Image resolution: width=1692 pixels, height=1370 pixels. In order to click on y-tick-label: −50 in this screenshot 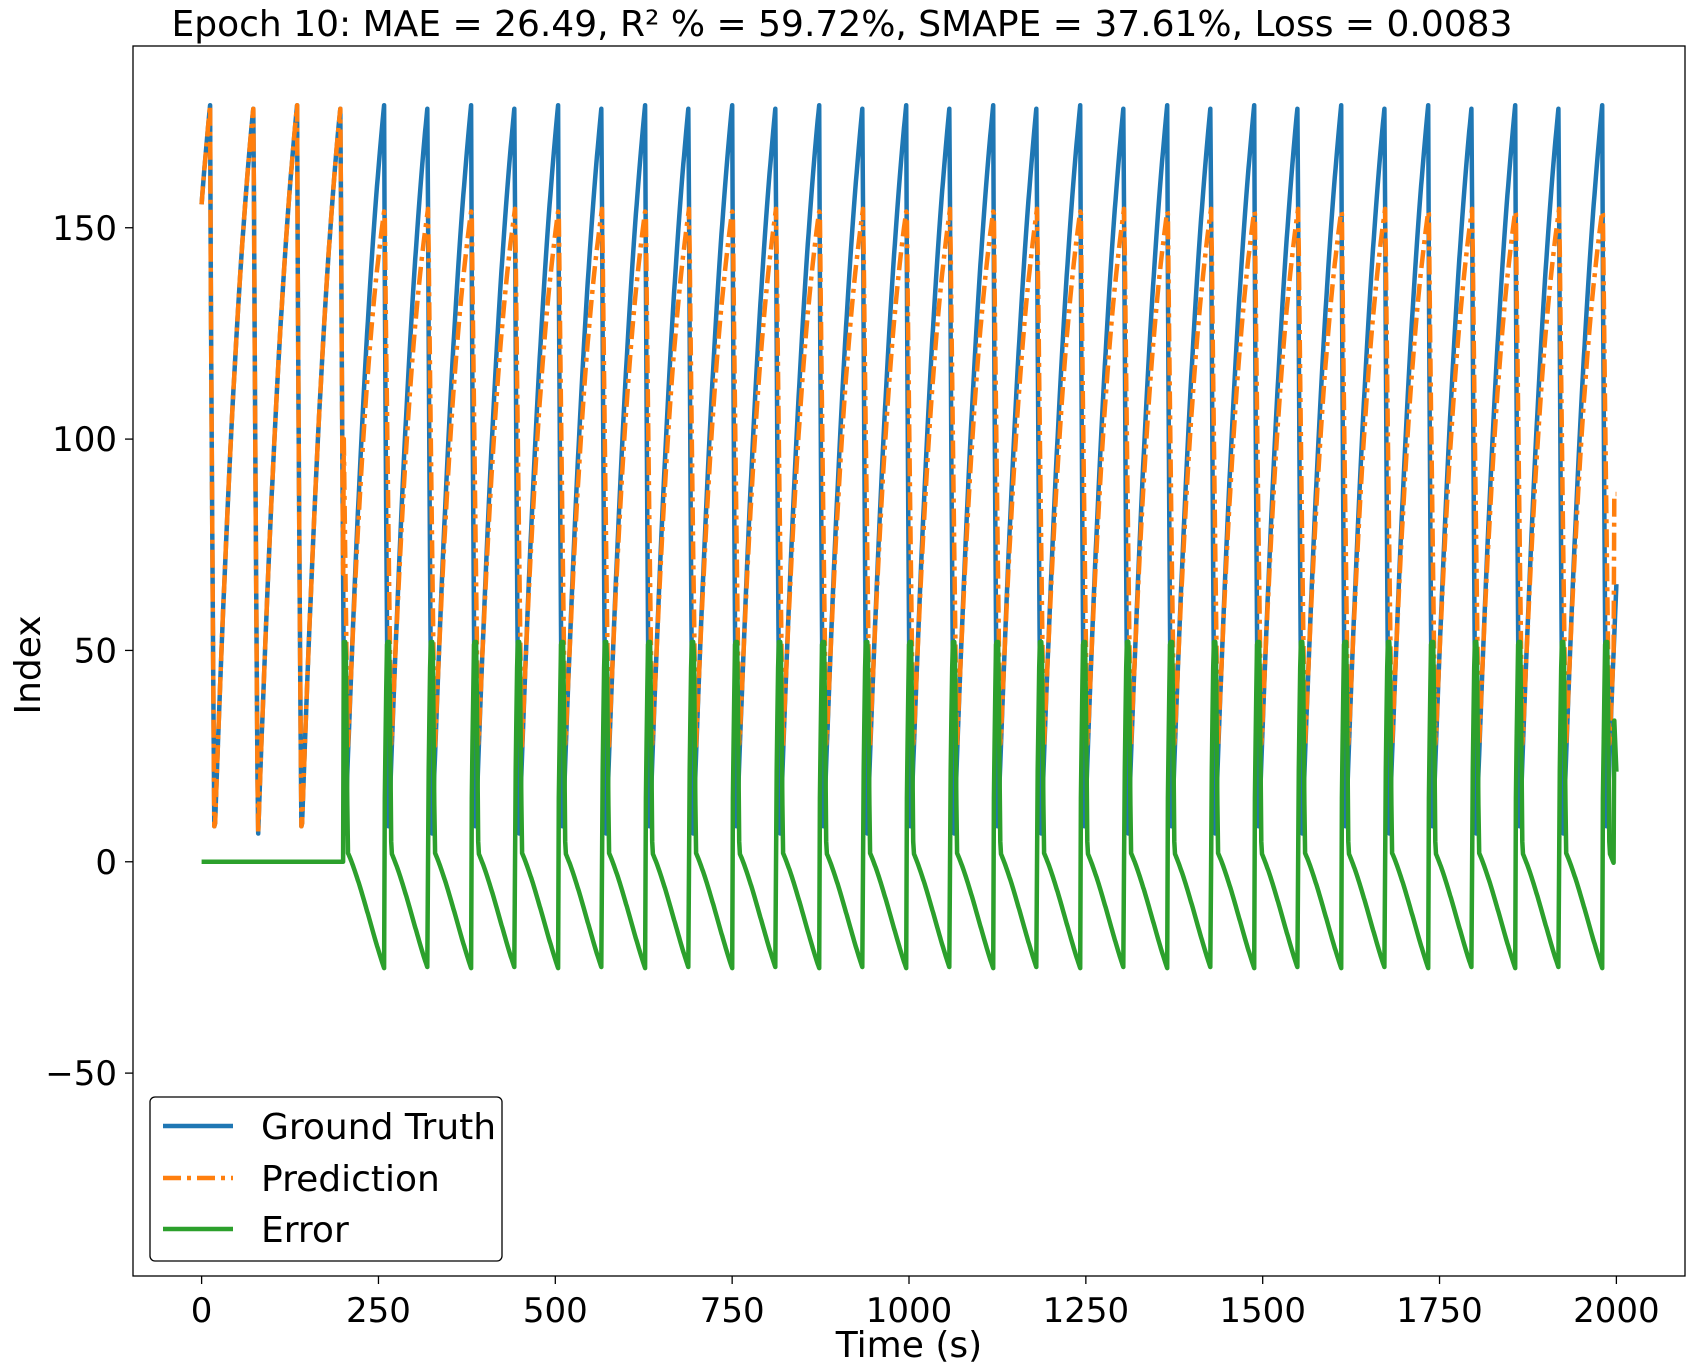, I will do `click(81, 1074)`.